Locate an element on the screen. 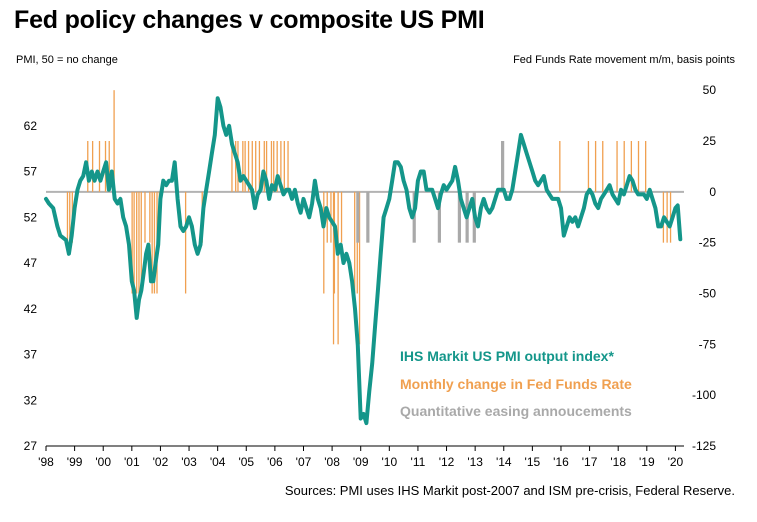  x-tick-label: '13 is located at coordinates (475, 462).